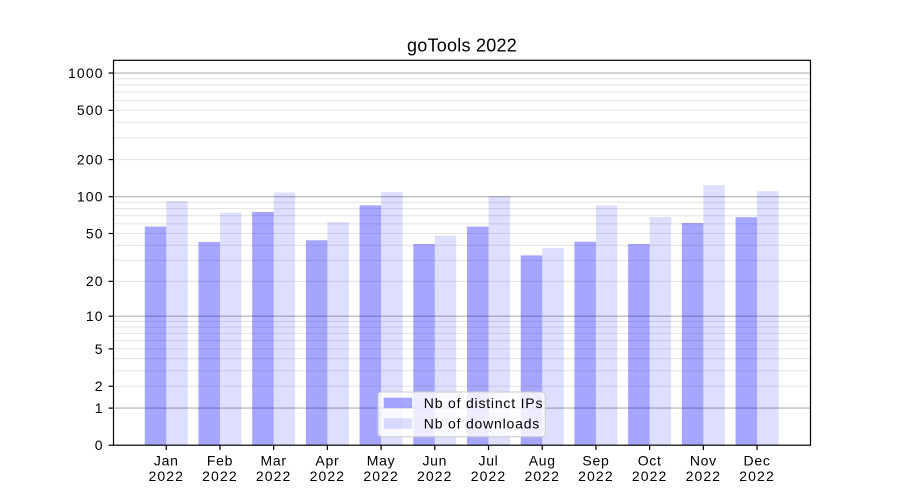 Image resolution: width=900 pixels, height=500 pixels. Describe the element at coordinates (274, 460) in the screenshot. I see `svg-text: Mar` at that location.